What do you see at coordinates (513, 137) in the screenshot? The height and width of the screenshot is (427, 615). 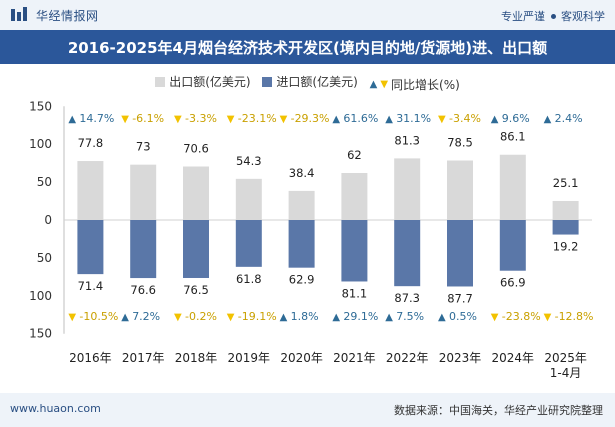 I see `export-value-label: 86.1` at bounding box center [513, 137].